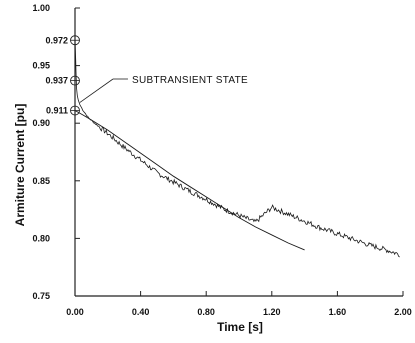  Describe the element at coordinates (96, 90) in the screenshot. I see `annotation-leader-diagonal` at that location.